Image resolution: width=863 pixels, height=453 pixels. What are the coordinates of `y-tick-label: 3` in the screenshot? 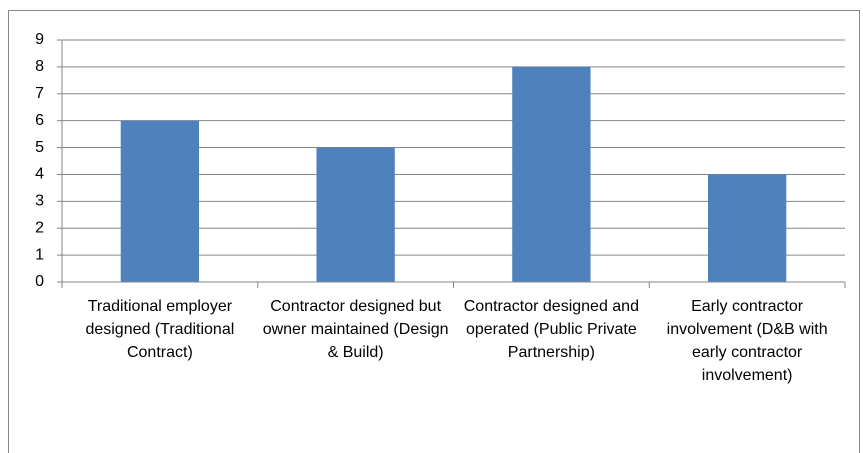 It's located at (39, 201).